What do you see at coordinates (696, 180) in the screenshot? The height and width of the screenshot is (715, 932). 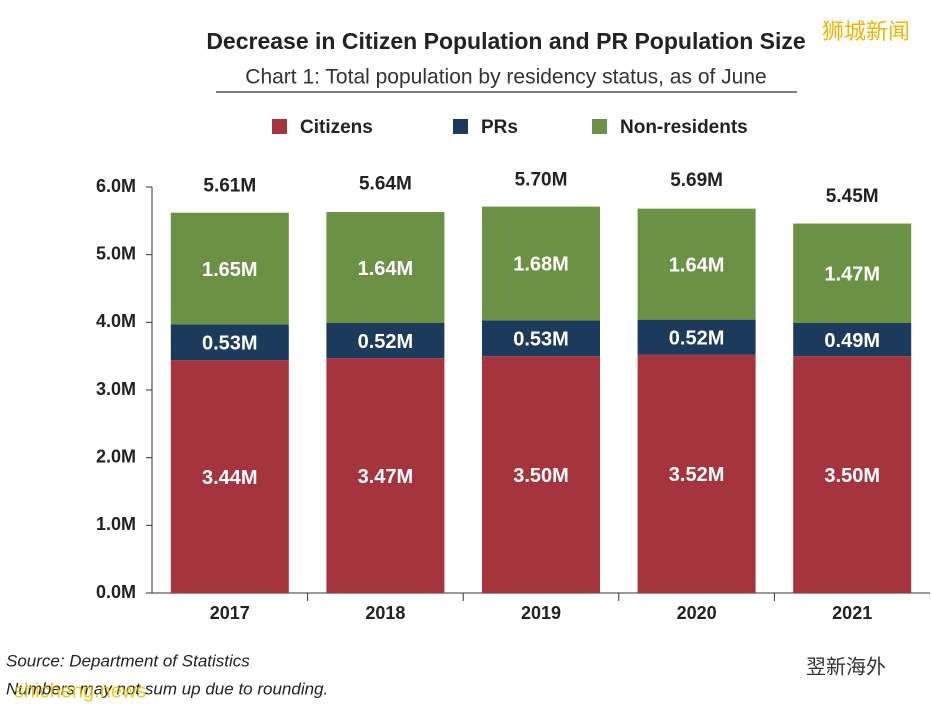 I see `total-label: 5.69M` at bounding box center [696, 180].